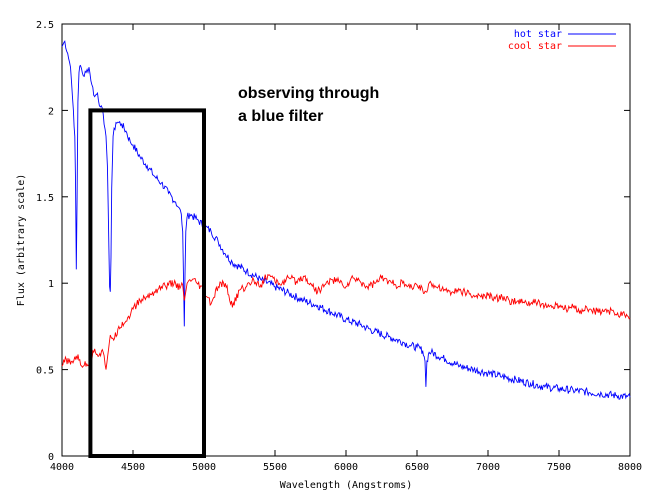 This screenshot has width=660, height=500. I want to click on x-tick-label: 4500, so click(133, 467).